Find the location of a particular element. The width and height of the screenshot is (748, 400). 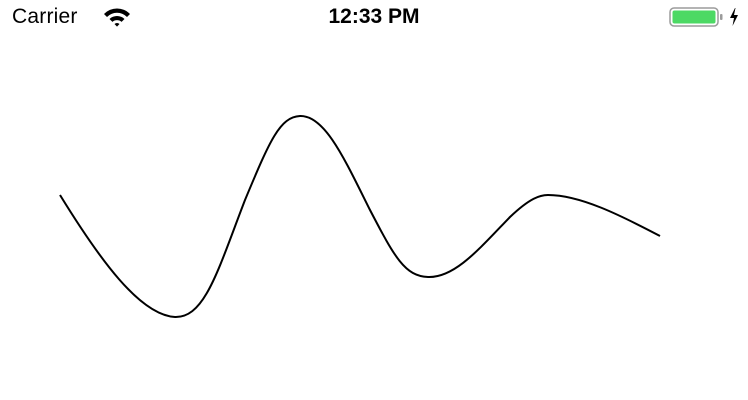

battery-fill is located at coordinates (694, 17).